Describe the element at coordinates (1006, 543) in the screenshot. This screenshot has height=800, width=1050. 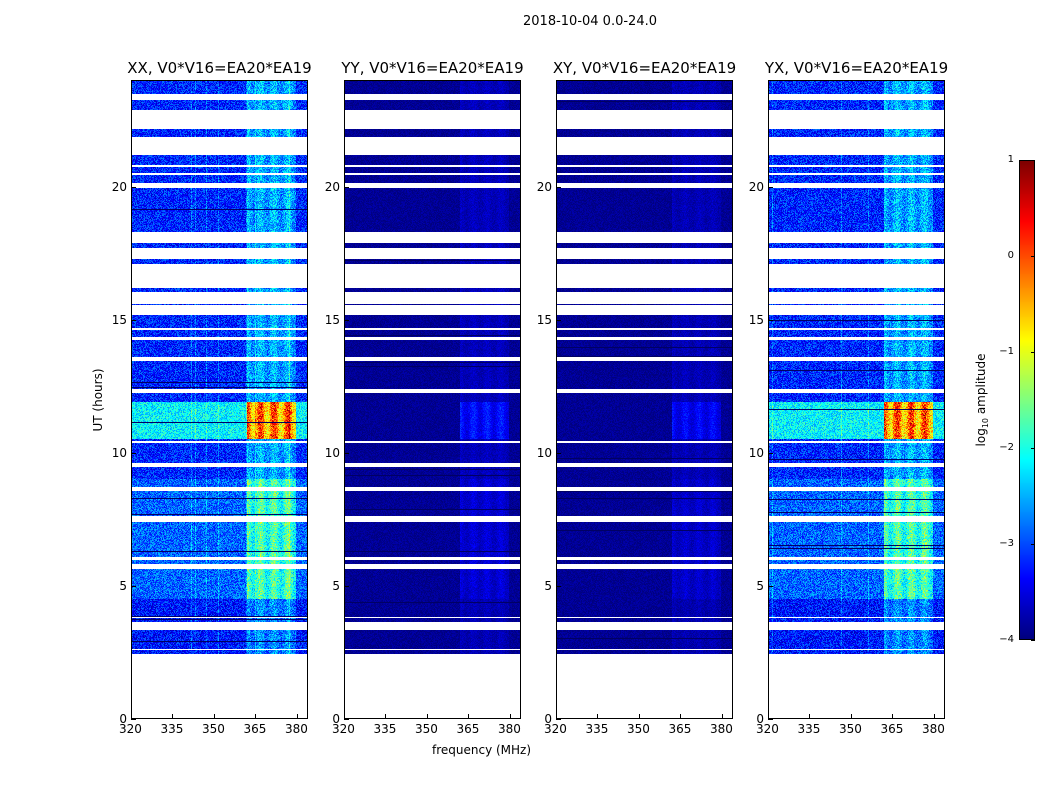
I see `colorbar-tick-label: −3` at that location.